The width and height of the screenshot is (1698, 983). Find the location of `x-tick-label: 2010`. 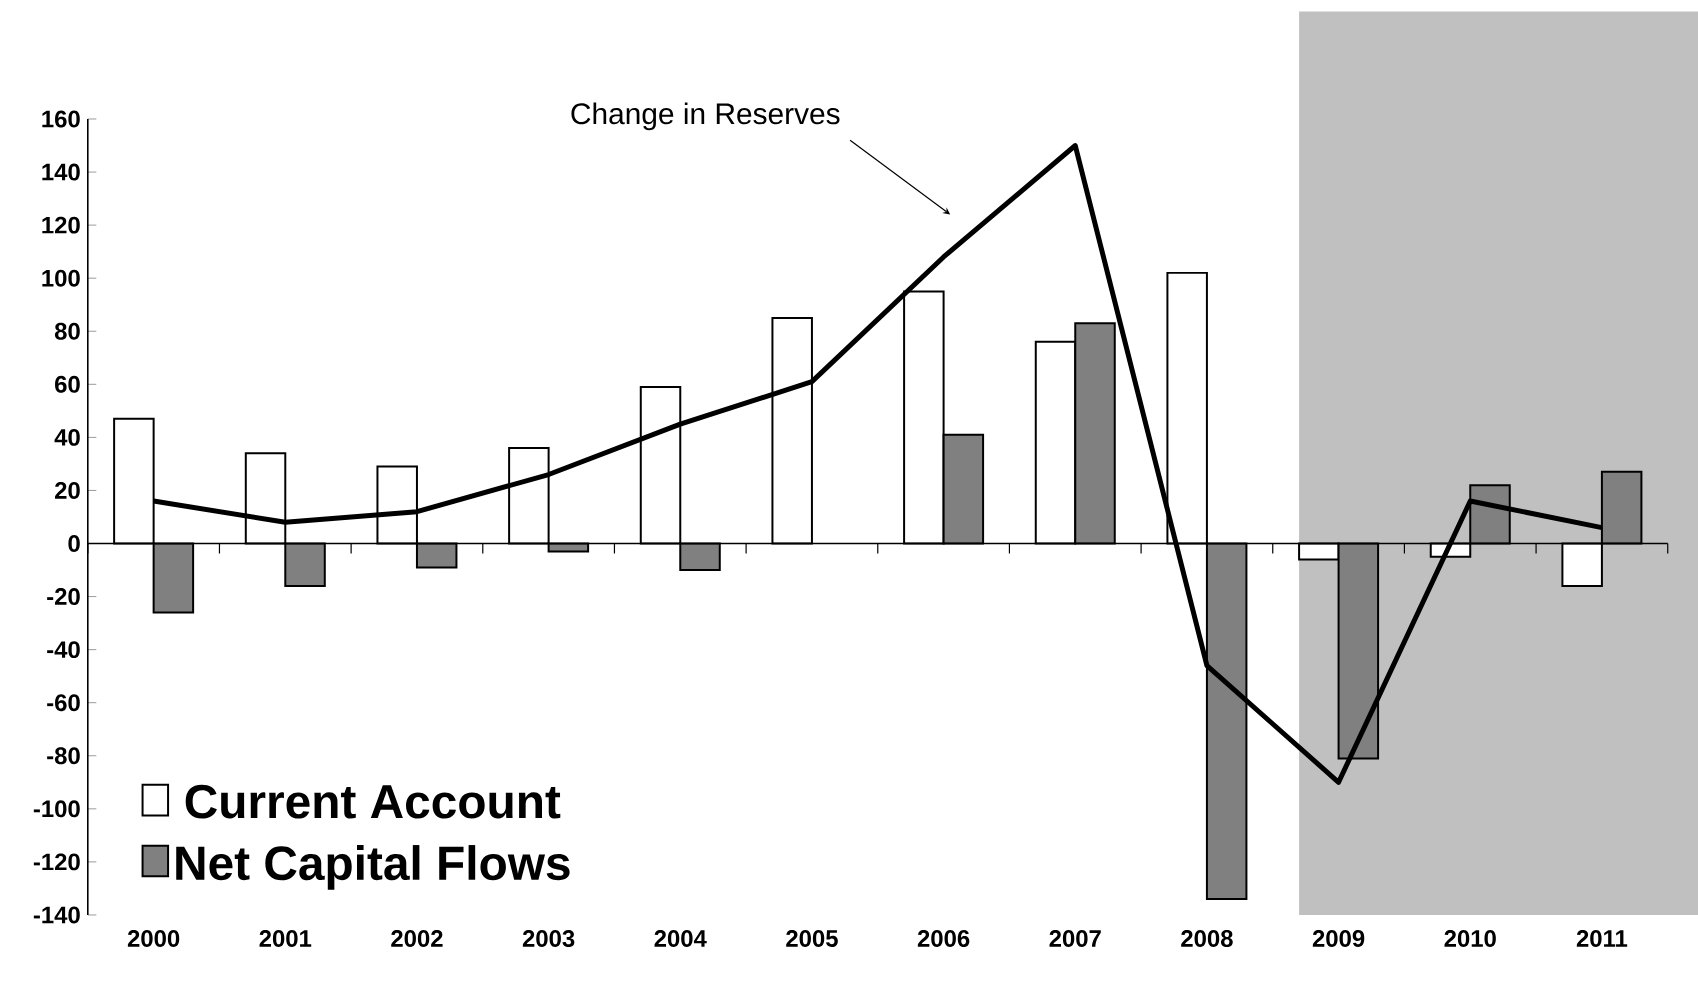

x-tick-label: 2010 is located at coordinates (1470, 938).